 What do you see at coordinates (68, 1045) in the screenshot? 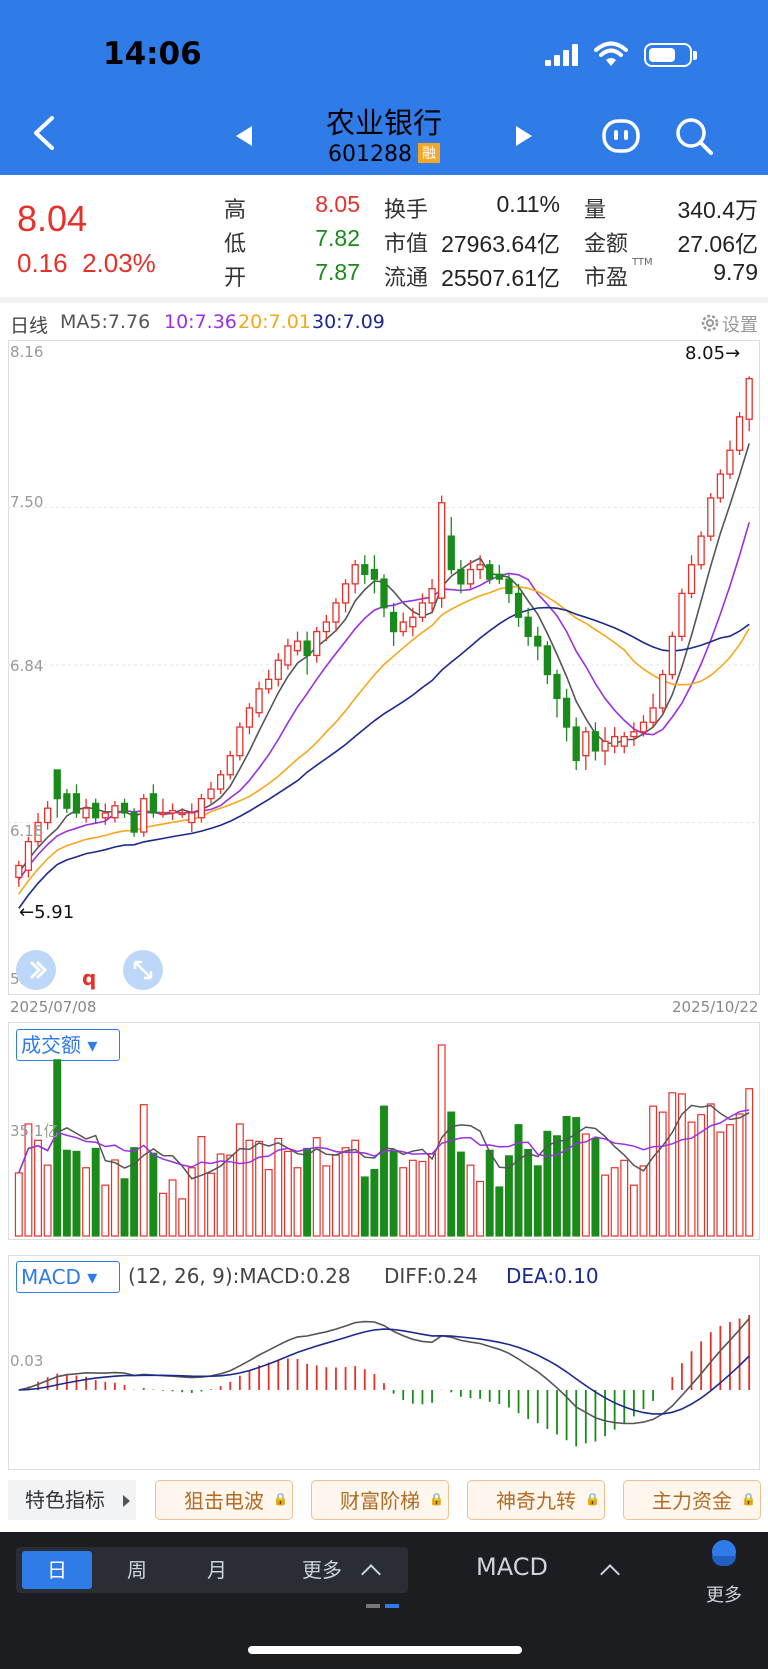
I see `volume-selector: 成交额 ▾` at bounding box center [68, 1045].